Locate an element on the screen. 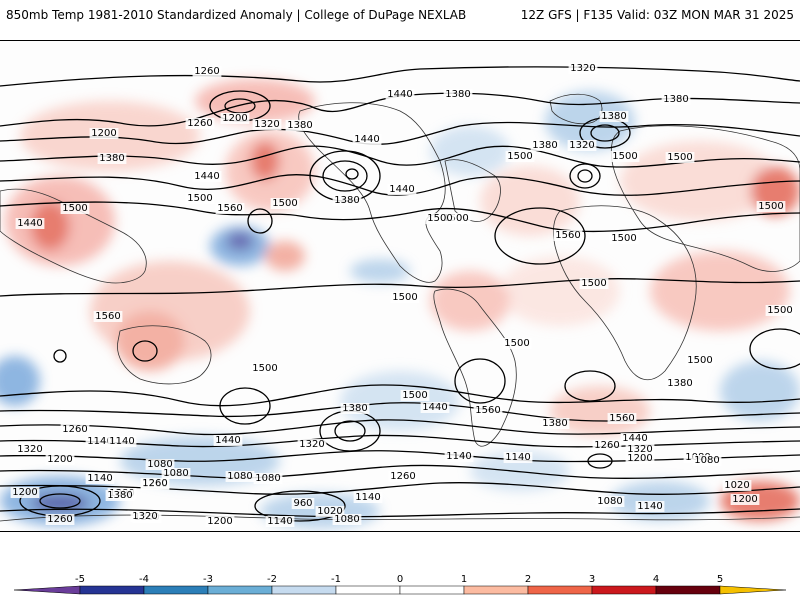 This screenshot has height=600, width=800. anomaly-colorbar: -5 -4 -3 -2 -1 0 1 2 3 4 5 is located at coordinates (400, 585).